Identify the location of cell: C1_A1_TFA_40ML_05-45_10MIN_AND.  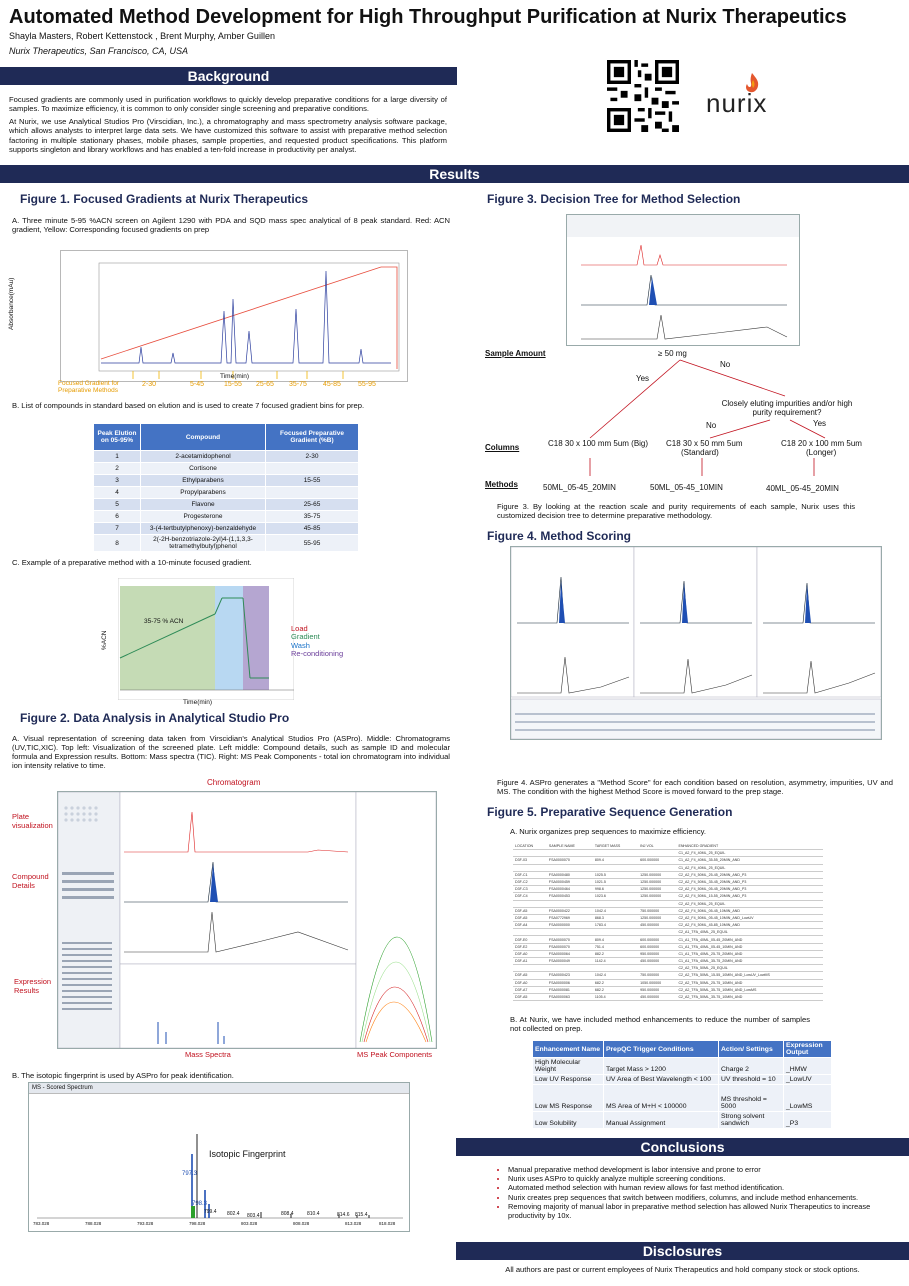
(749, 947).